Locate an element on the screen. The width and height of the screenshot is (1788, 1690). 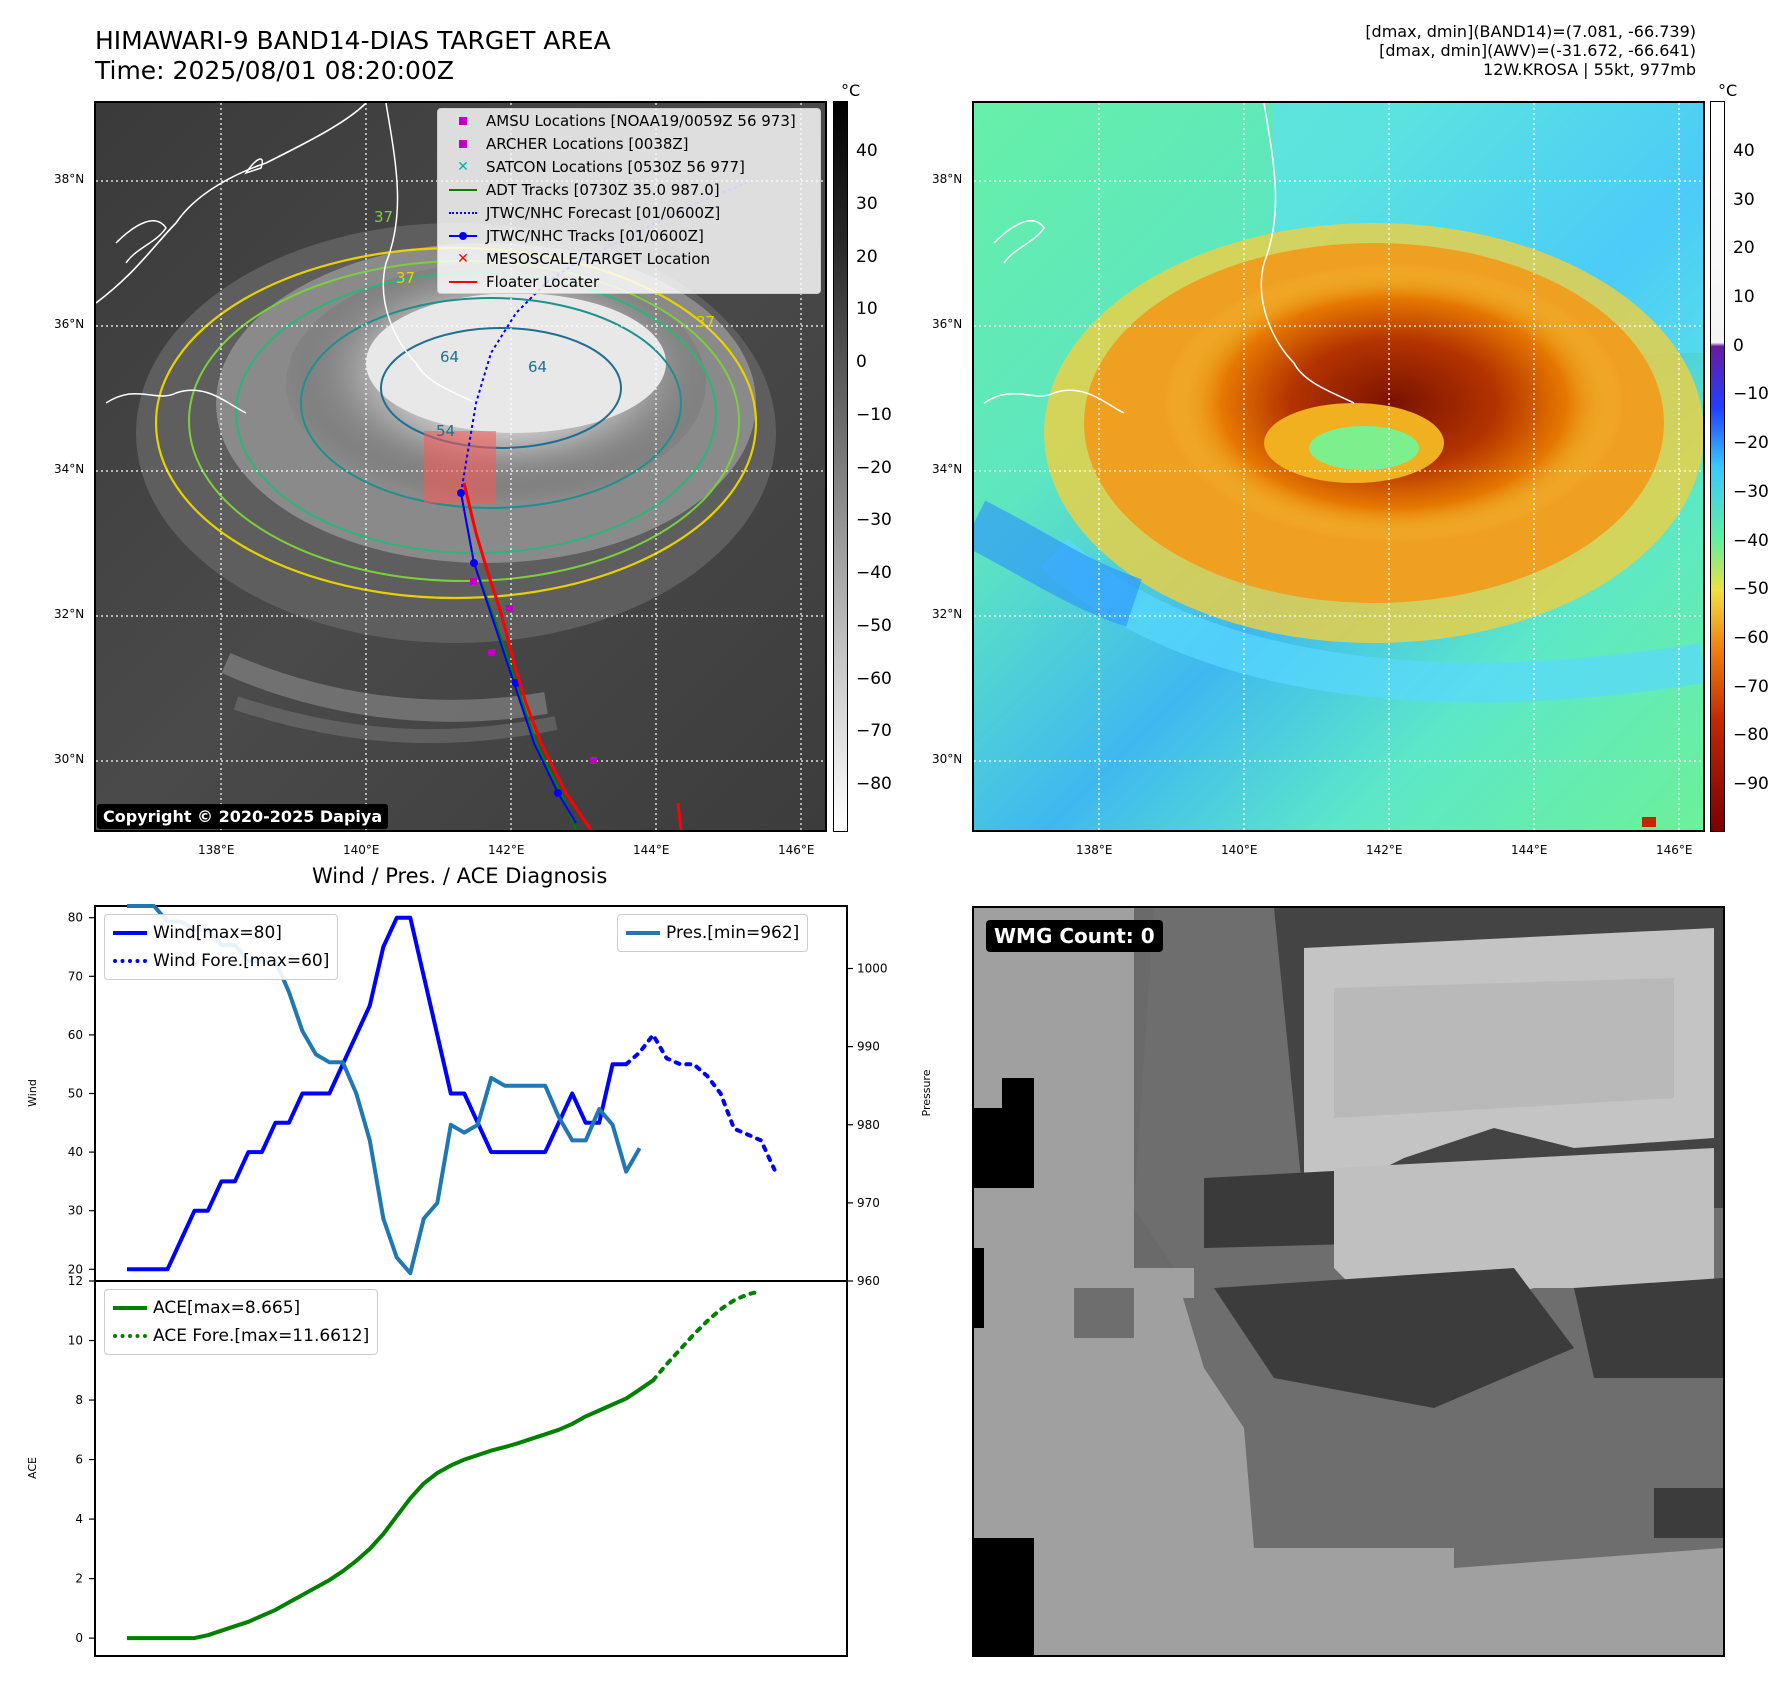
lat-tick: 32°N is located at coordinates (947, 614).